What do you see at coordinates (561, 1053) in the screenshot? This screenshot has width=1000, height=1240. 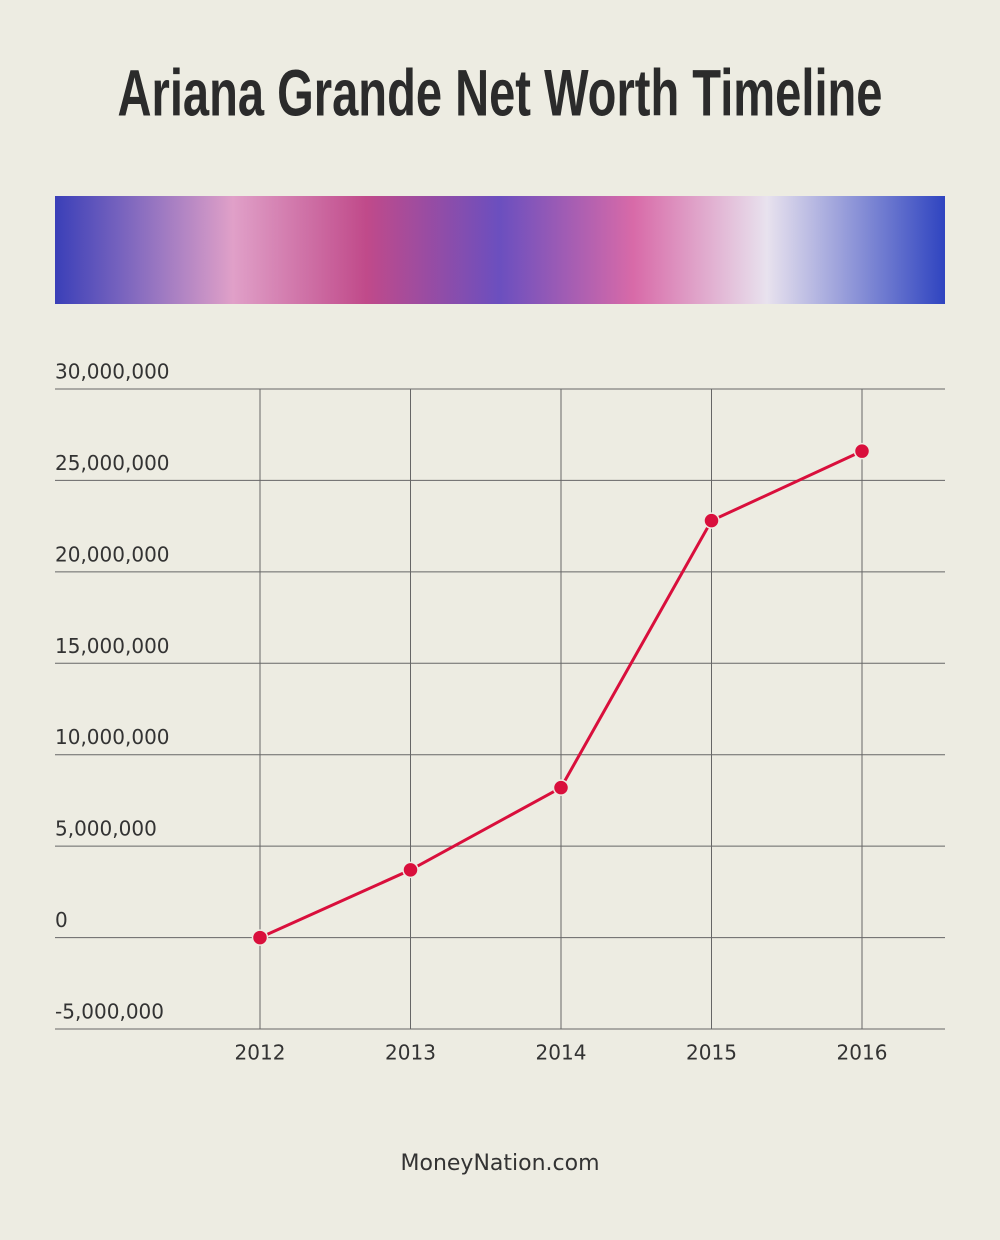 I see `x-tick-label: 2014` at bounding box center [561, 1053].